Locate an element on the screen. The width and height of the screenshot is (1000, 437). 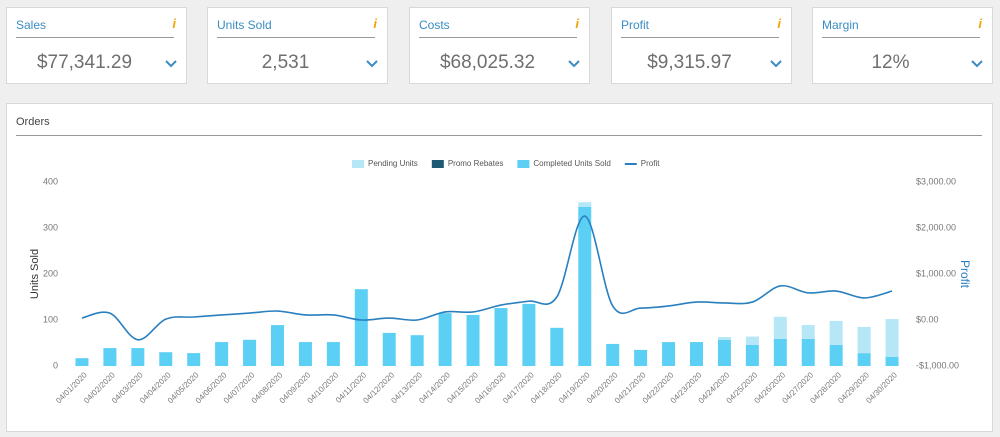
panel-title: Orders is located at coordinates (33, 122).